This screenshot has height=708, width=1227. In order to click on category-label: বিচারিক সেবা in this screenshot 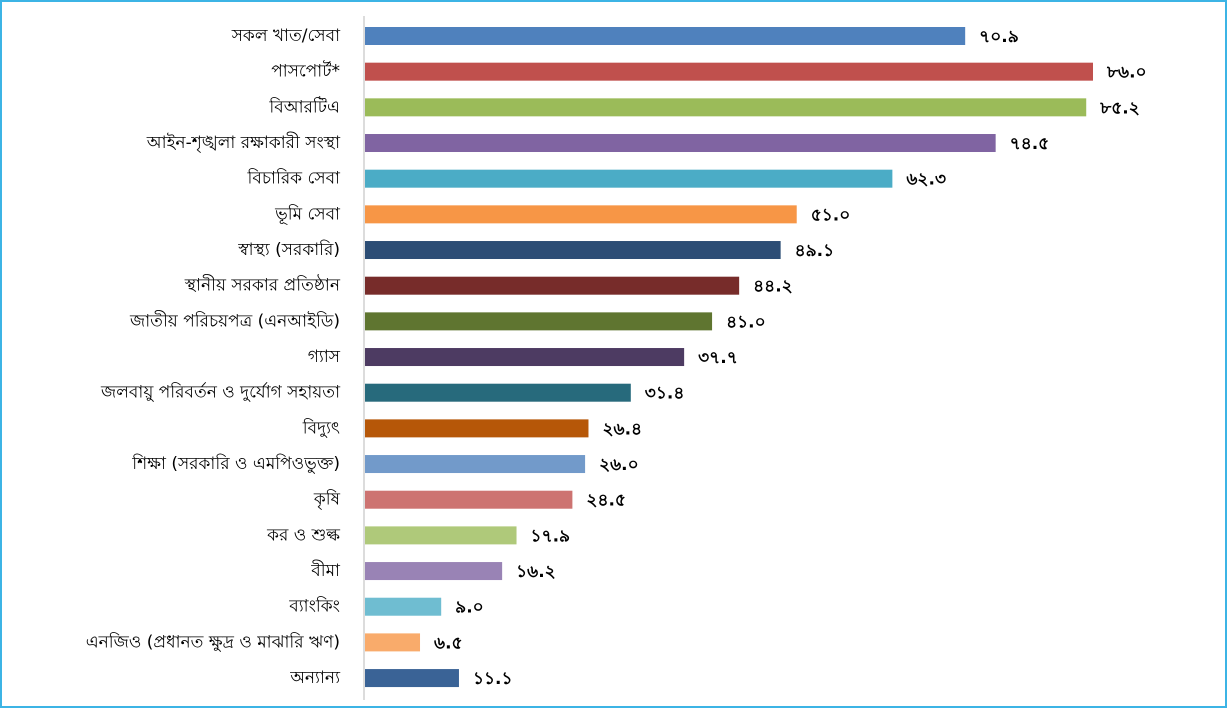, I will do `click(294, 178)`.